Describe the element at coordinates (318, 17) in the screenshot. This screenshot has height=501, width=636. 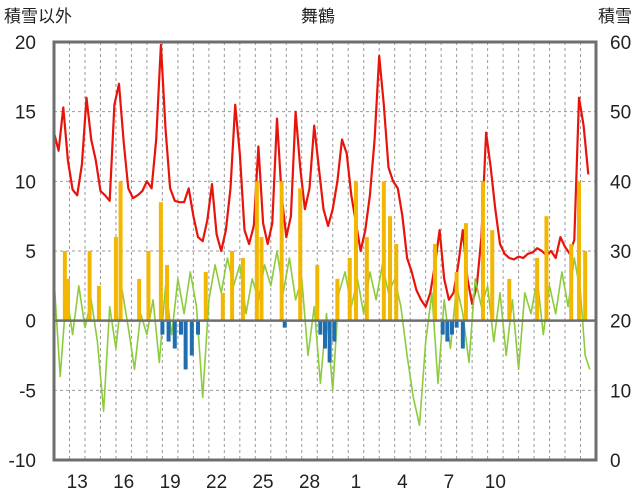
I see `chart-title: 舞鶴` at that location.